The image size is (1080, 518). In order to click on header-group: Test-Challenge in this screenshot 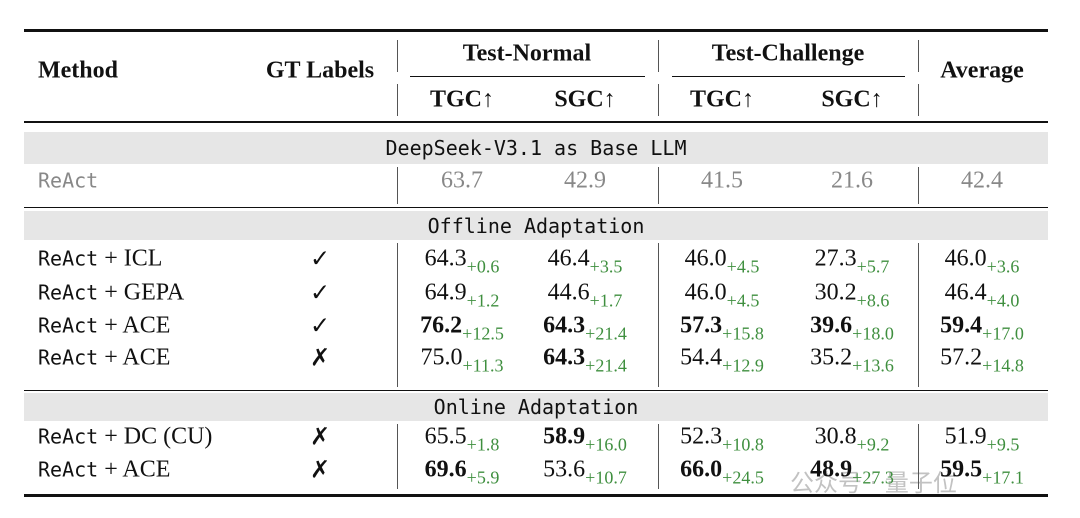, I will do `click(788, 53)`.